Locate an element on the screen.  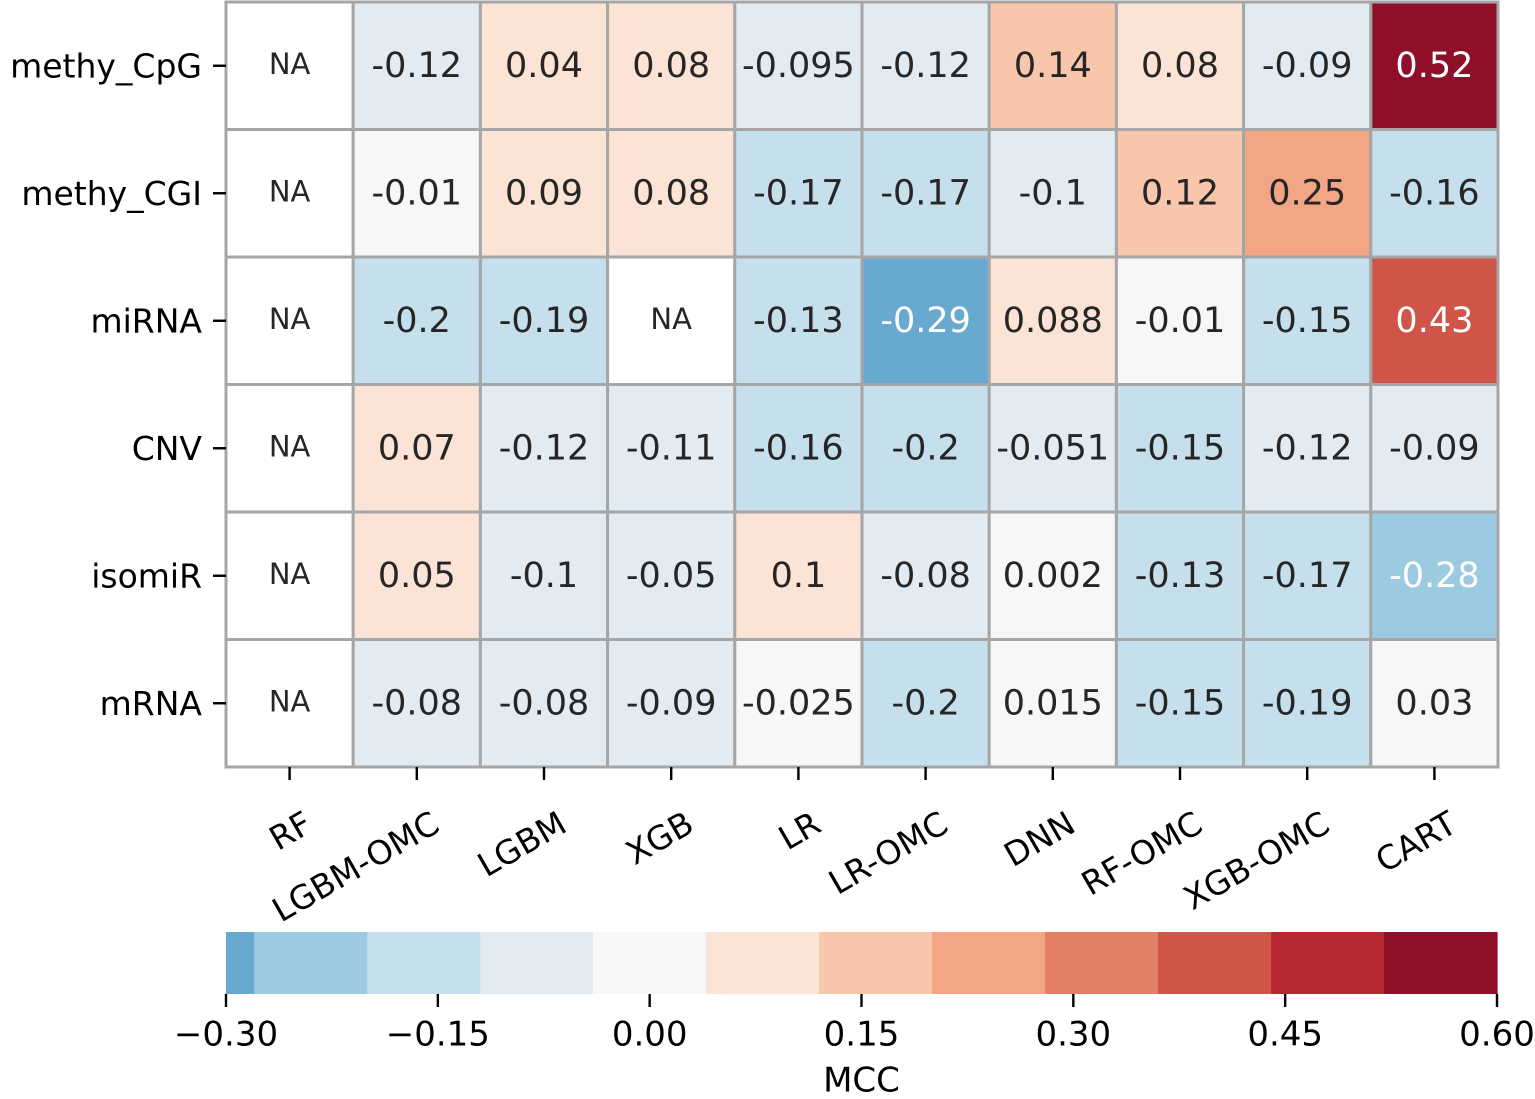
column-label: XGB-OMC is located at coordinates (1256, 860).